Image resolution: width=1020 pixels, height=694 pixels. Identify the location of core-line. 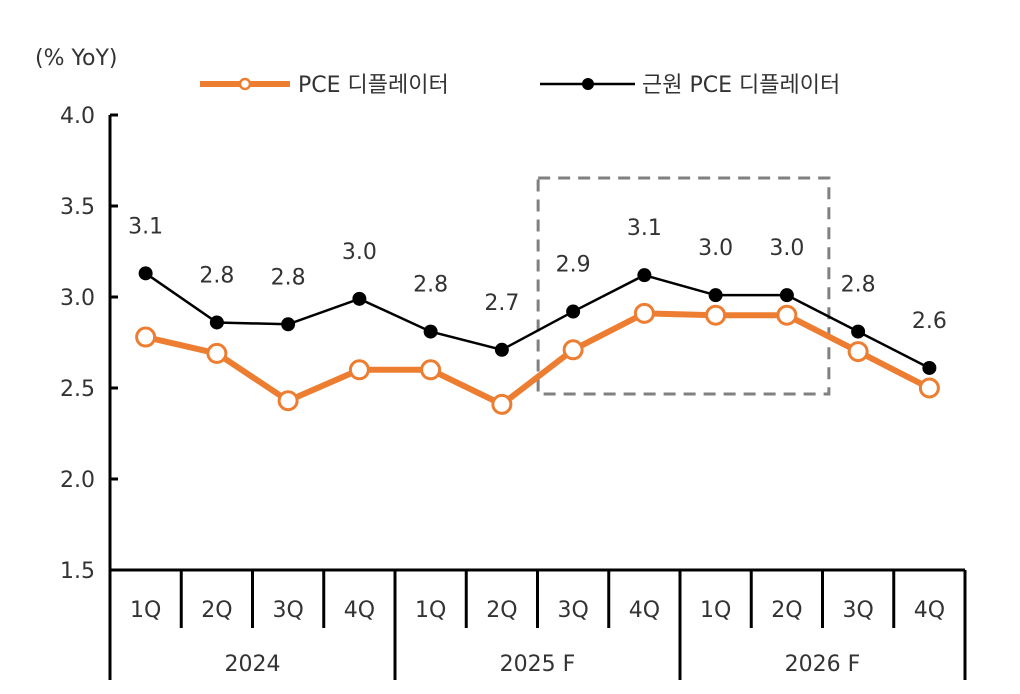
(537, 321).